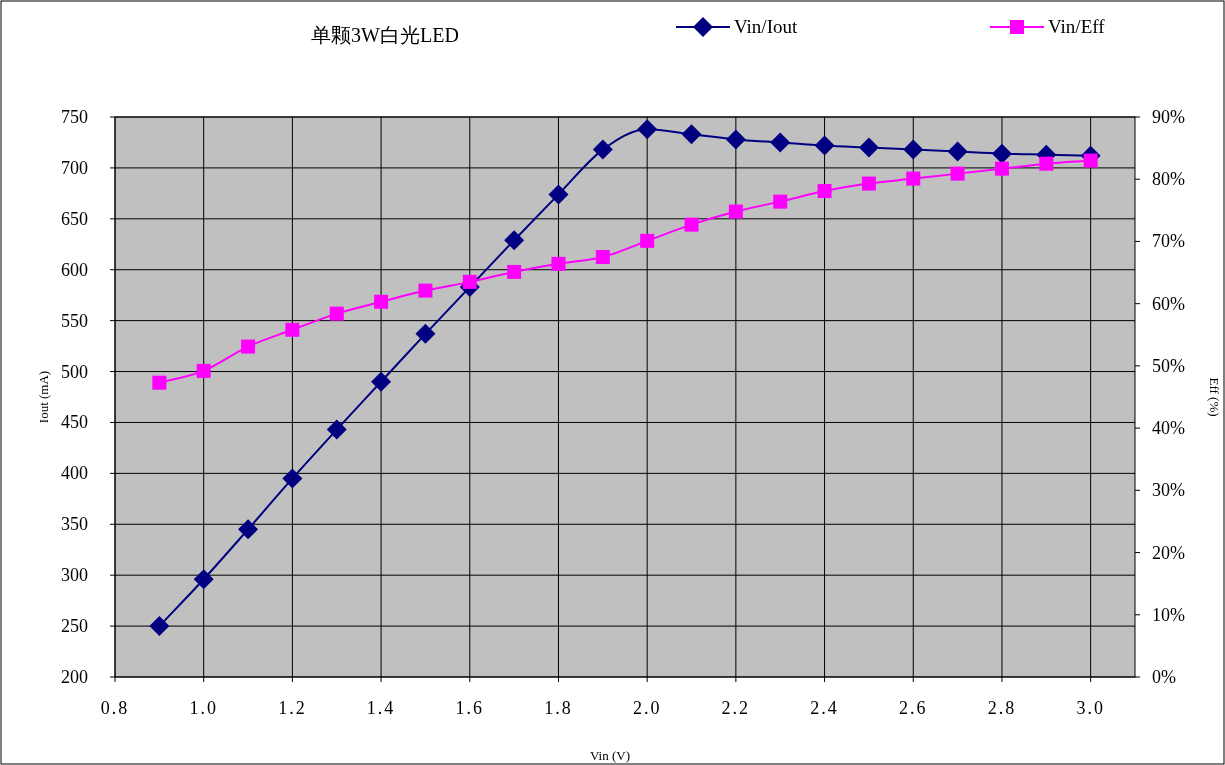 This screenshot has width=1225, height=765. Describe the element at coordinates (1077, 26) in the screenshot. I see `legend-label: Vin/Eff` at that location.